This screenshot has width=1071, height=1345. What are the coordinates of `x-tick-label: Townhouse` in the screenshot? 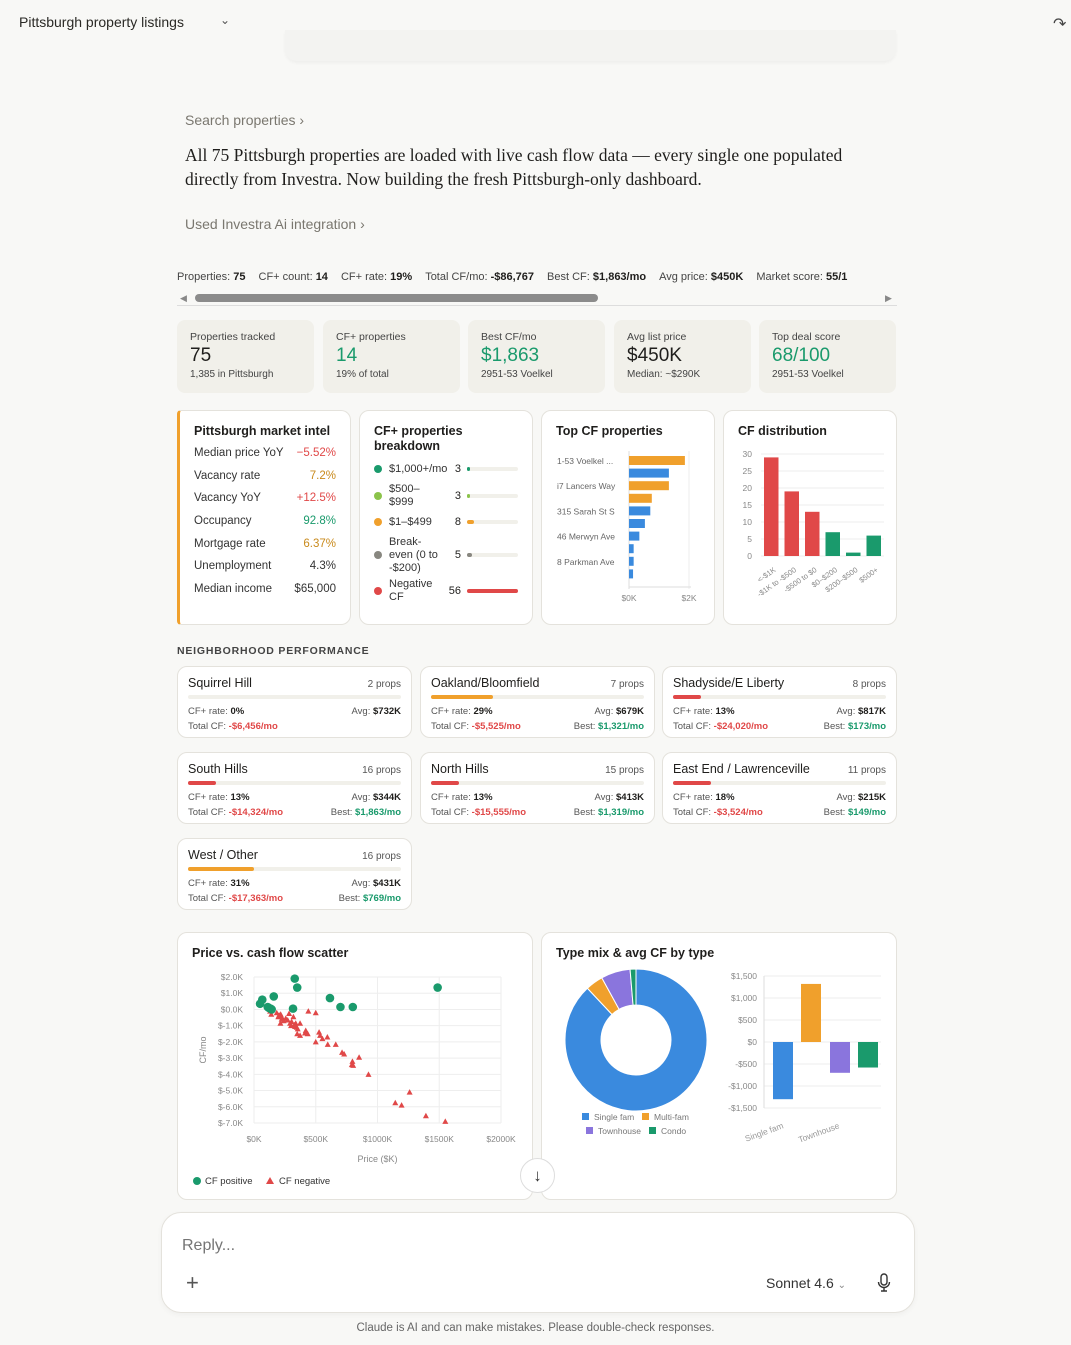 It's located at (819, 1132).